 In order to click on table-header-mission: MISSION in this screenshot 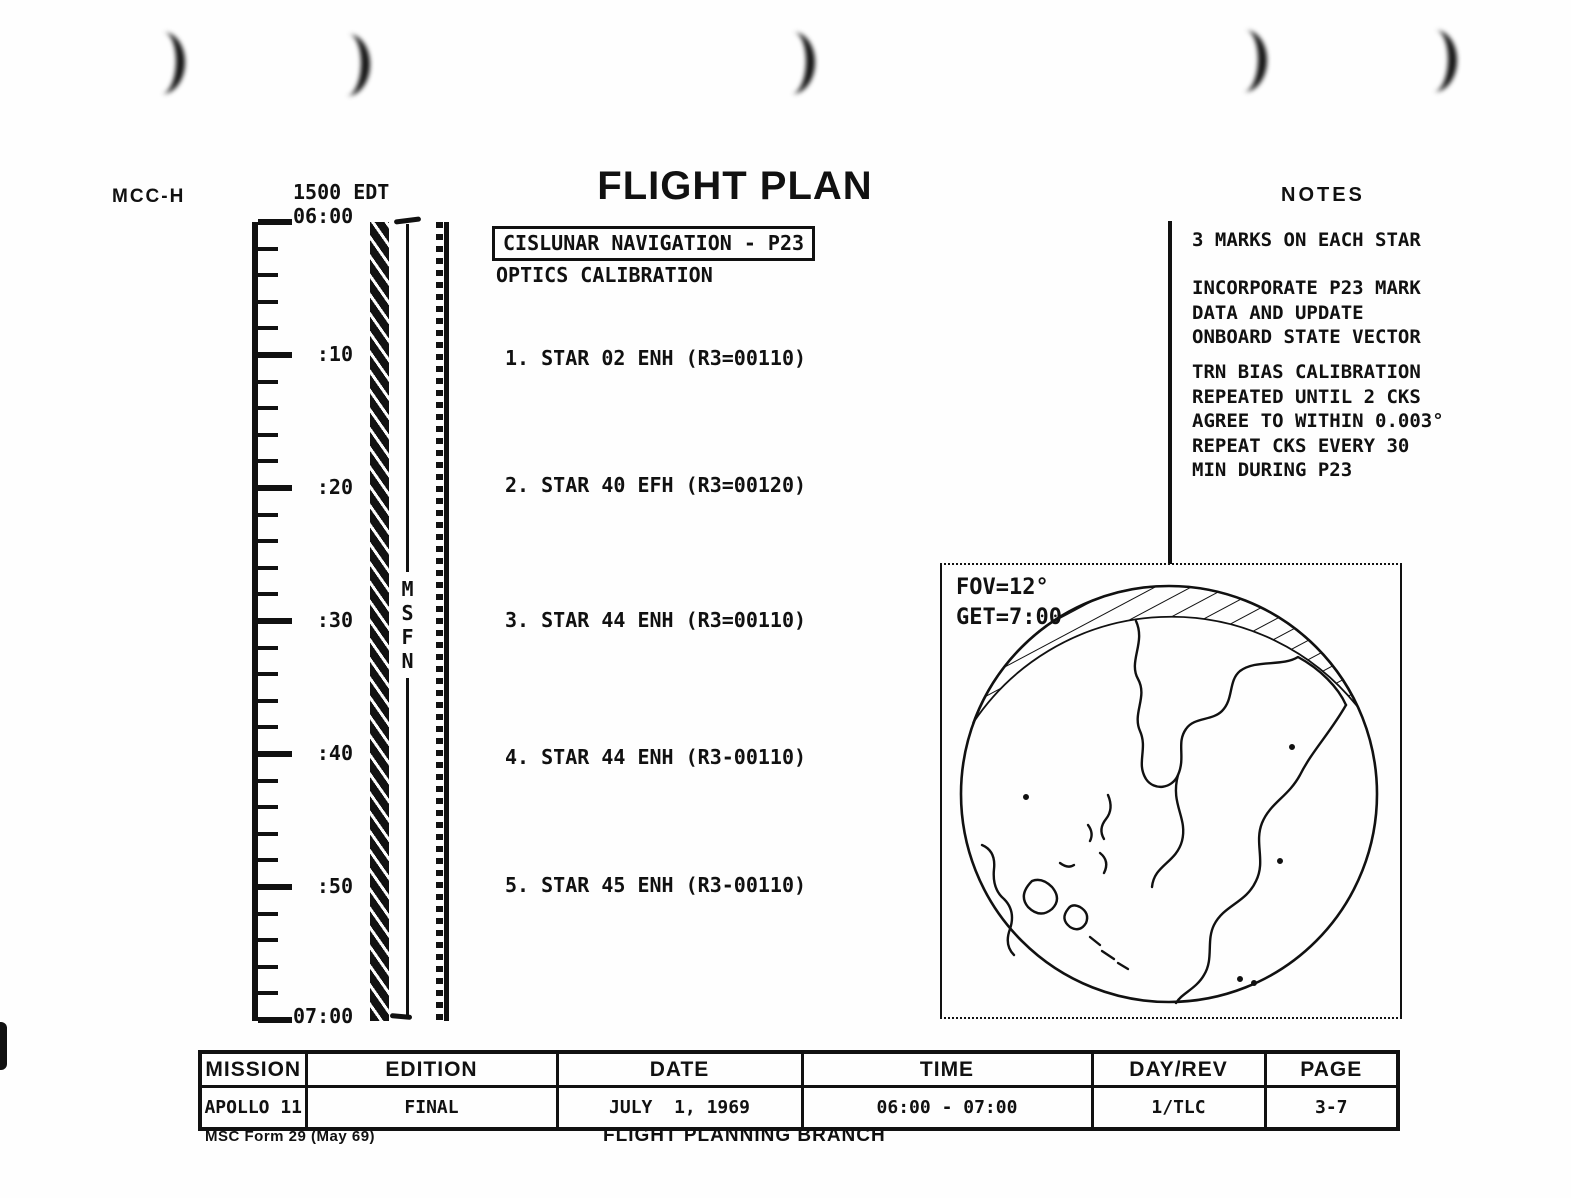, I will do `click(253, 1069)`.